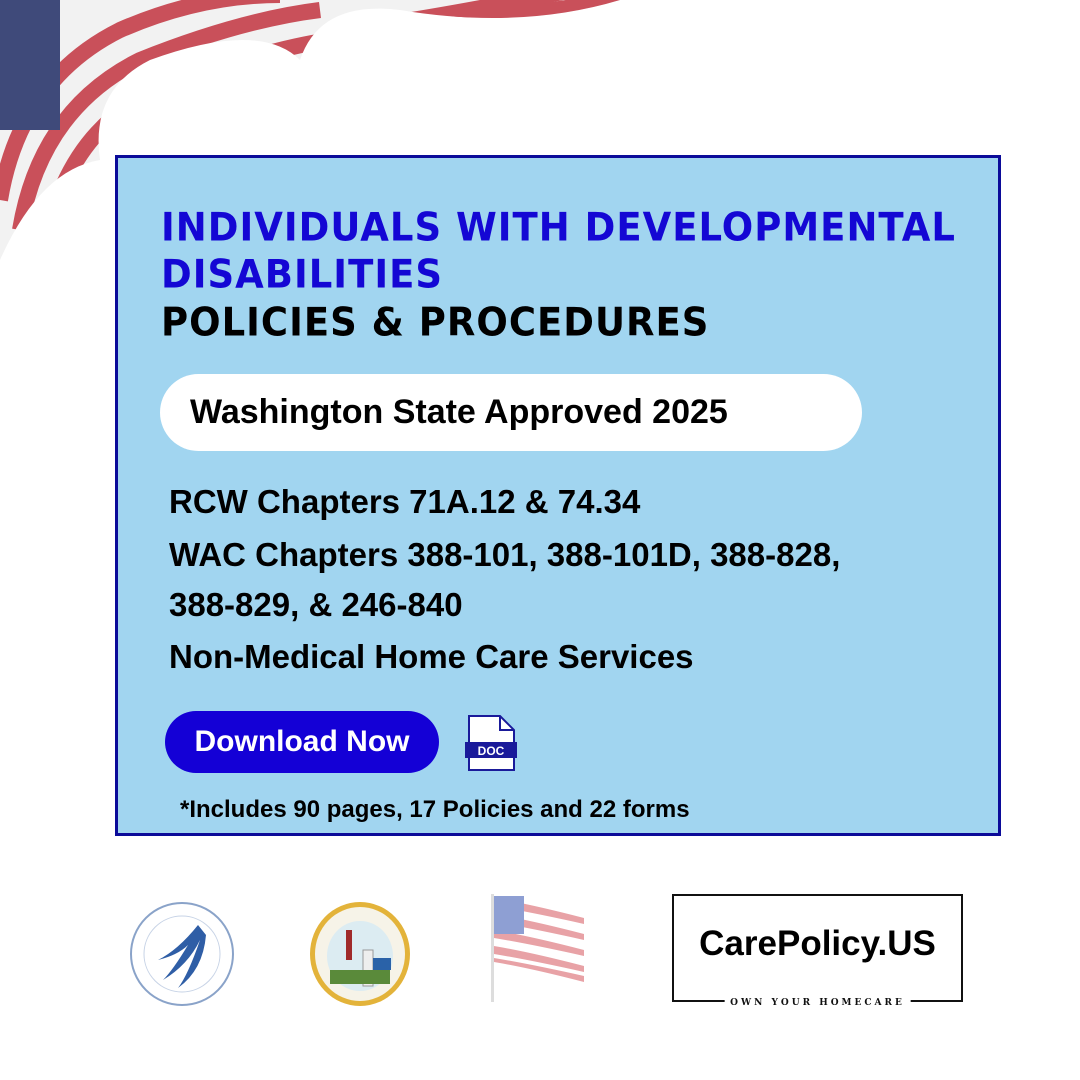 This screenshot has width=1080, height=1080. Describe the element at coordinates (537, 948) in the screenshot. I see `us-flag-logo` at that location.